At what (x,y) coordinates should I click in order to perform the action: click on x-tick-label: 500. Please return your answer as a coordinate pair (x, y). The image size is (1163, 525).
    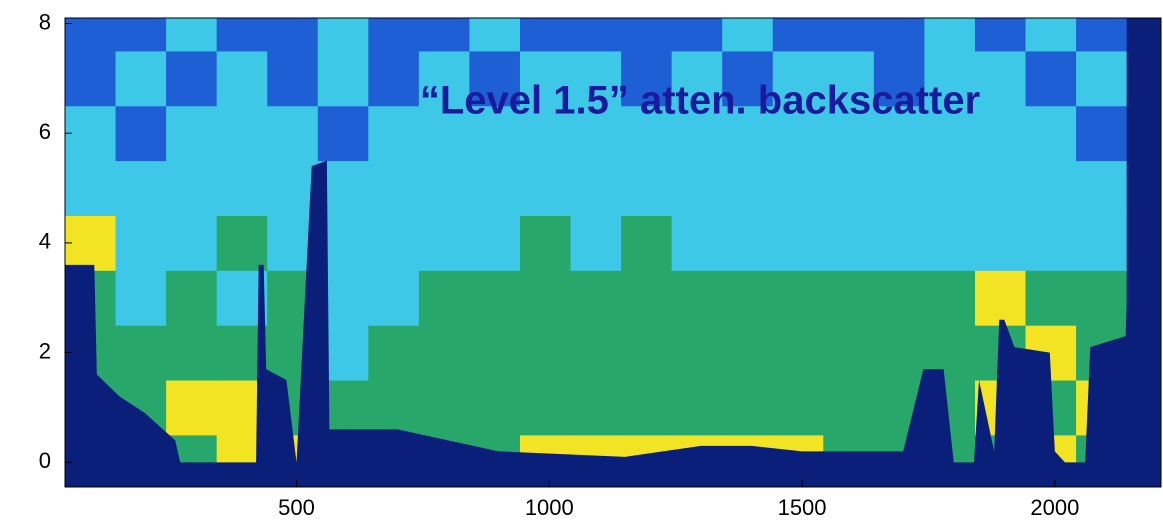
    Looking at the image, I should click on (296, 507).